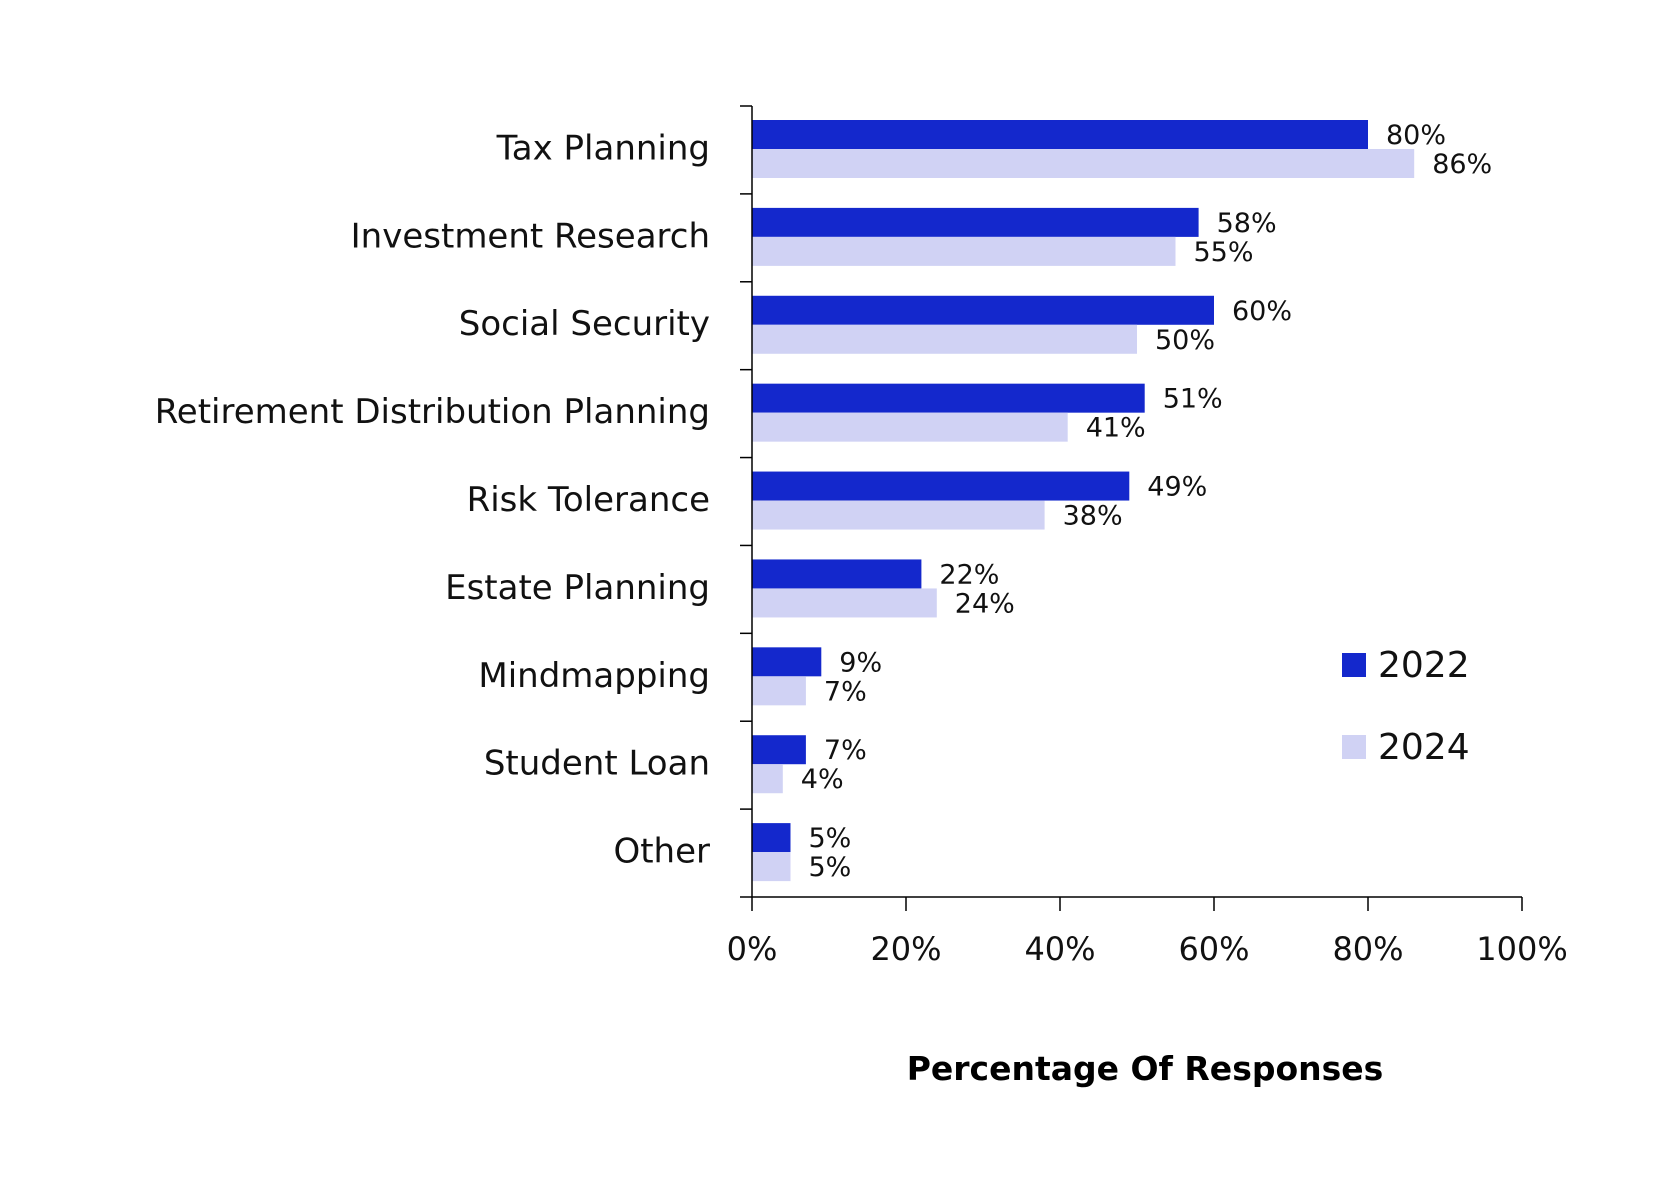  I want to click on value-label-2022: 58%, so click(1247, 223).